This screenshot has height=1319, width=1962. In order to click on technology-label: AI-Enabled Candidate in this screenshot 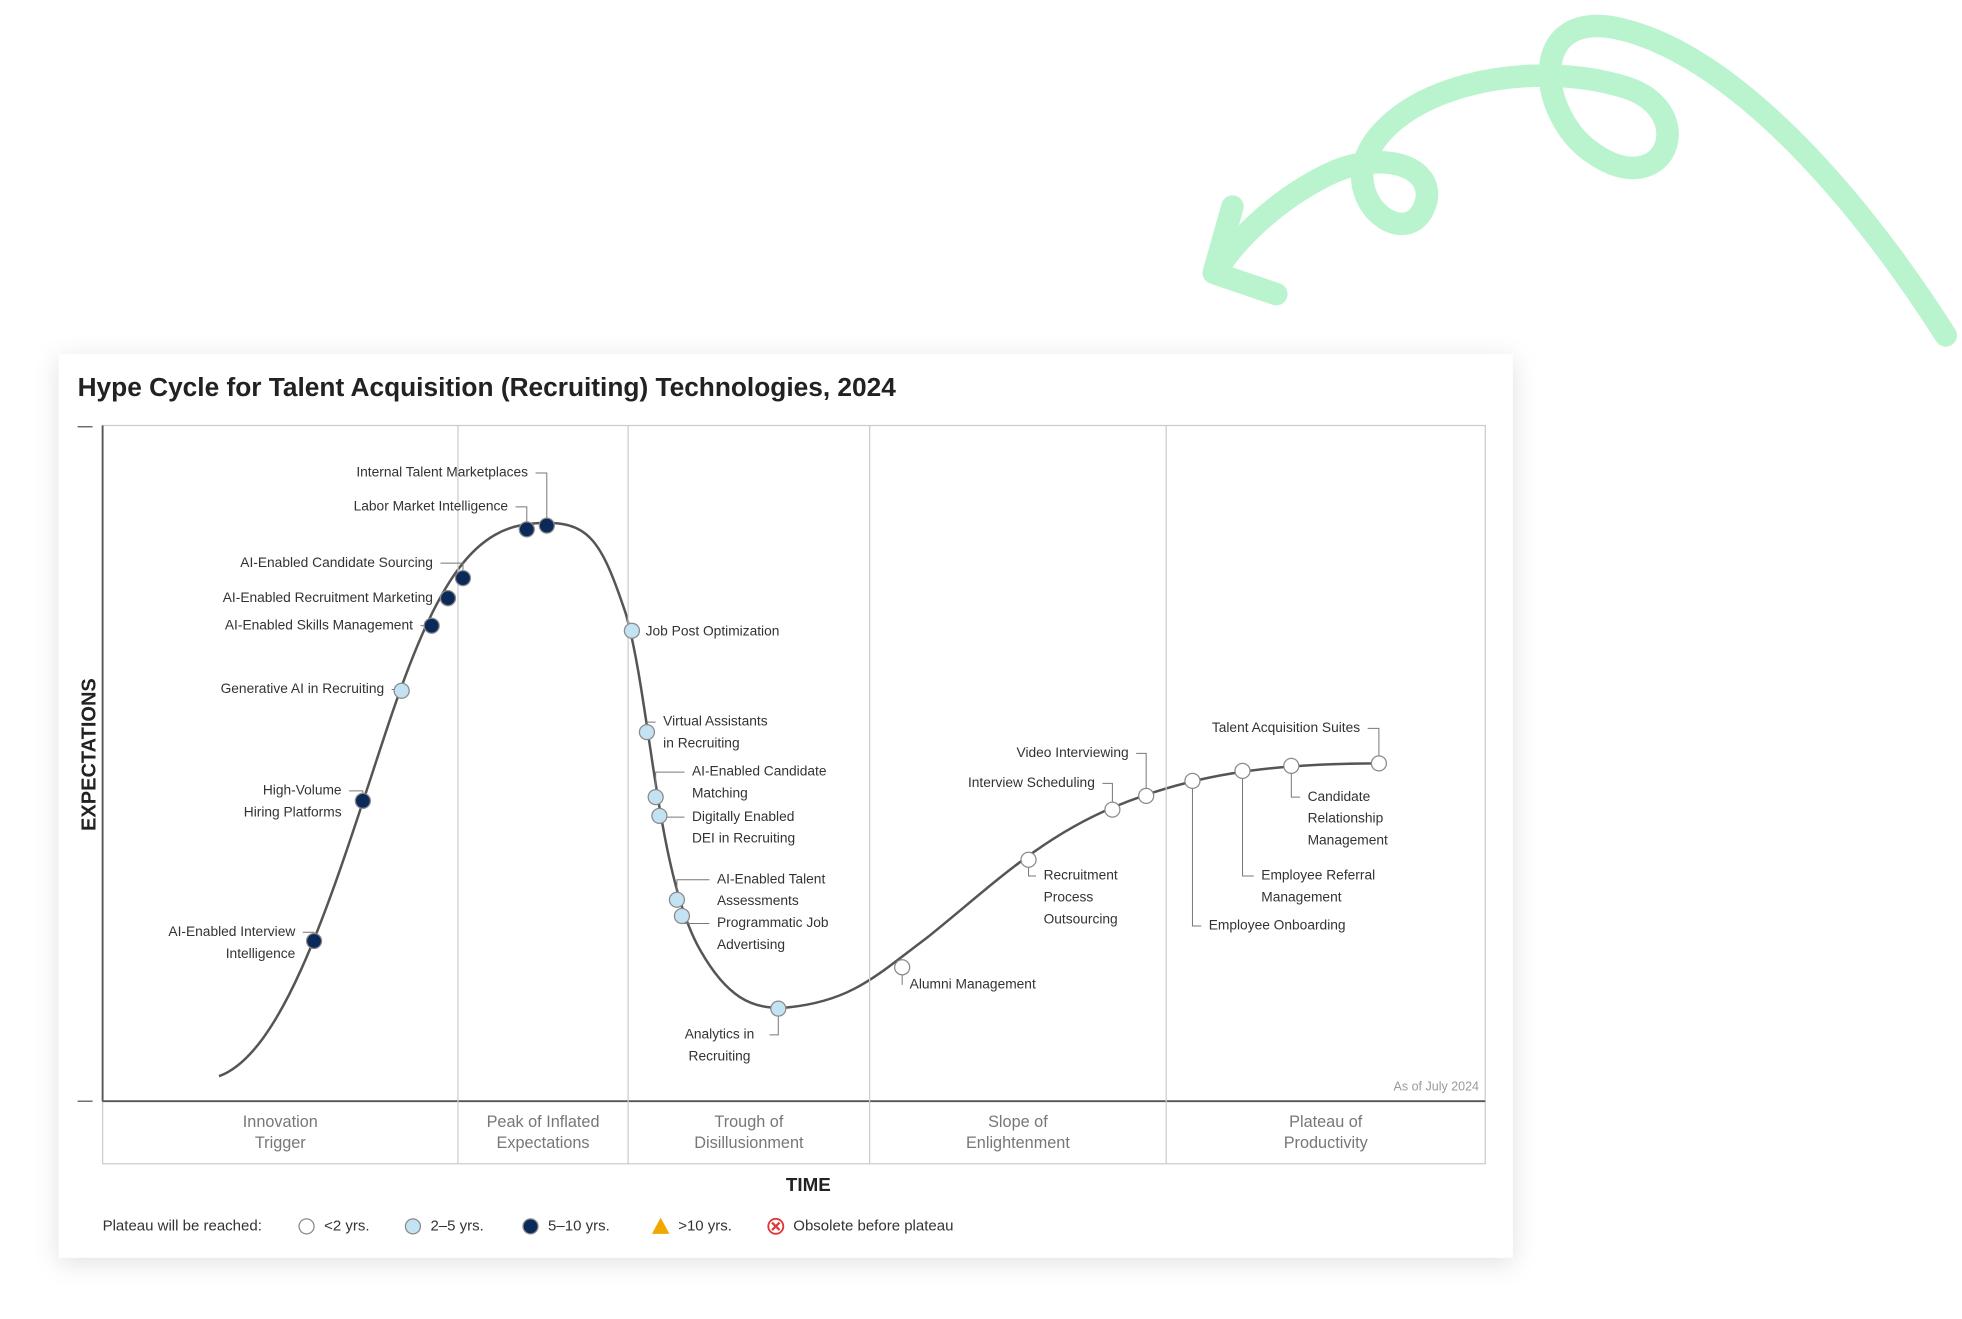, I will do `click(759, 771)`.